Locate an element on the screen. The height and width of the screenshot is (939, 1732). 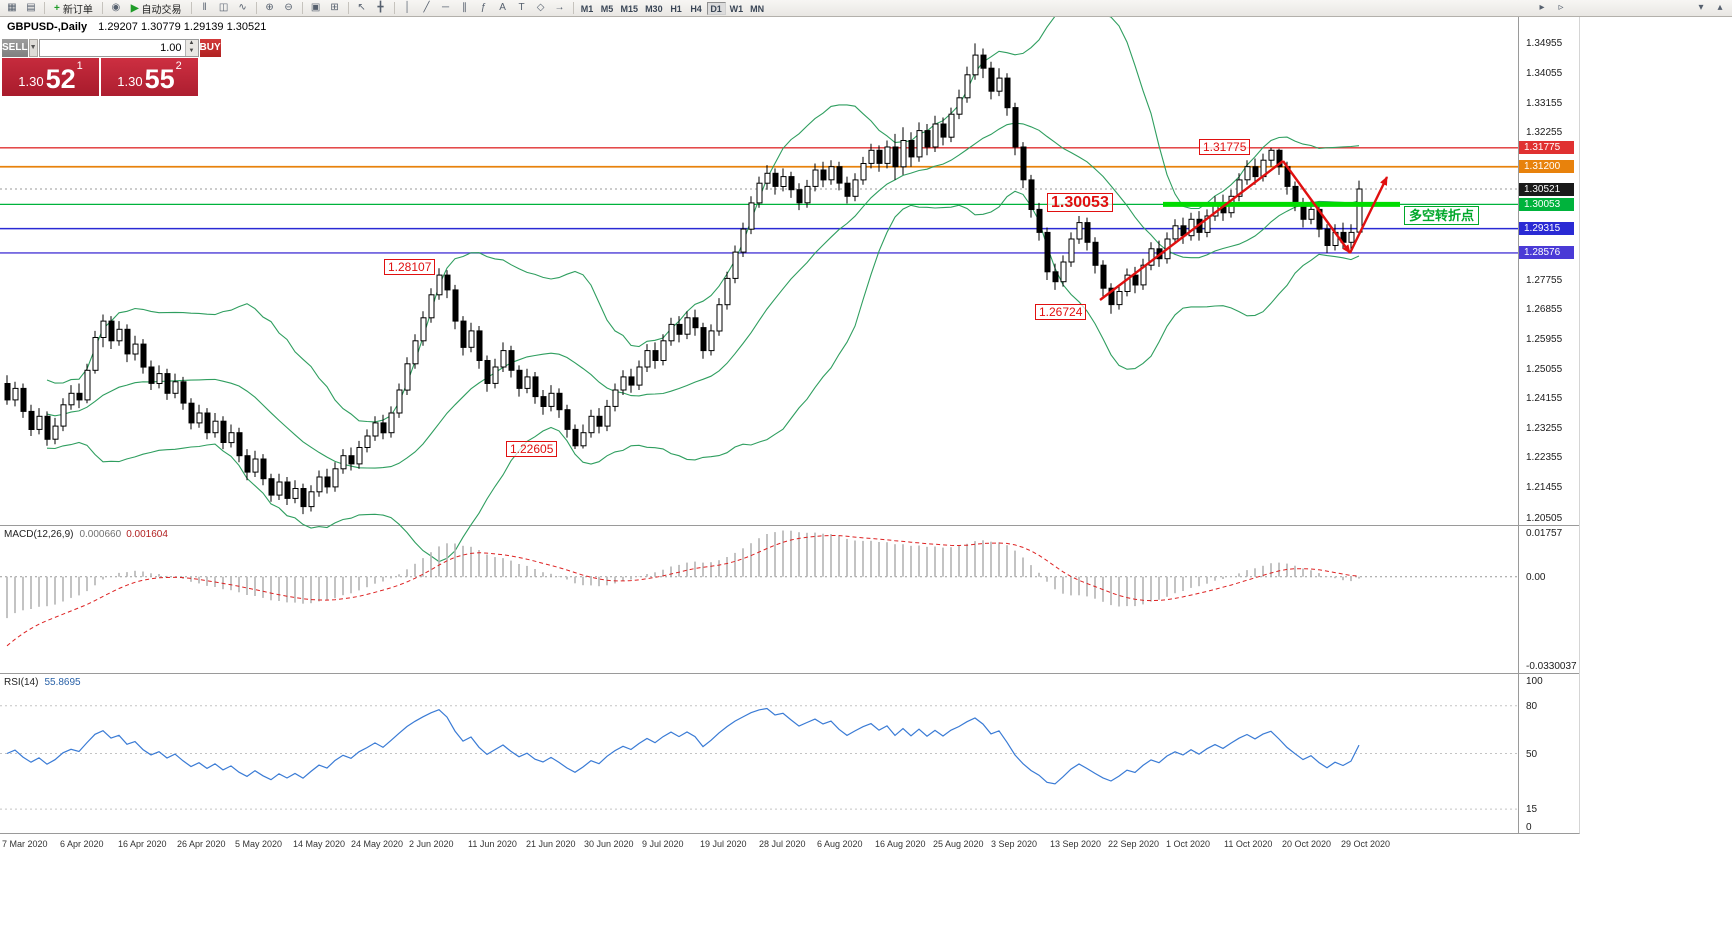
rsi-value: 55.8695 is located at coordinates (62, 682).